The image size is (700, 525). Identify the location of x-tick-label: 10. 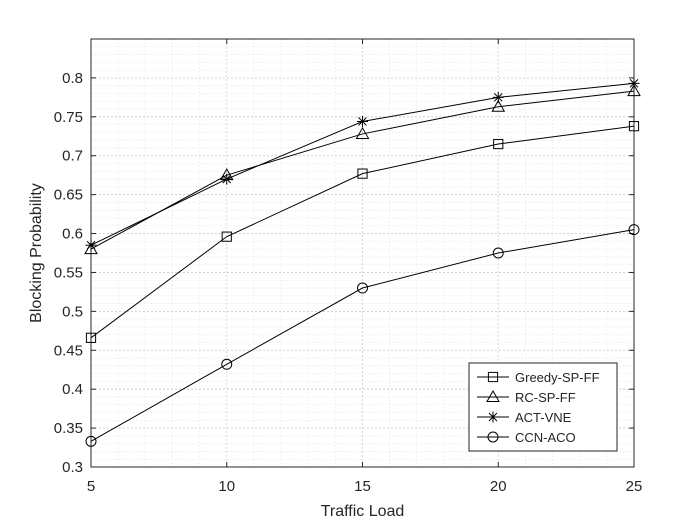
(226, 486).